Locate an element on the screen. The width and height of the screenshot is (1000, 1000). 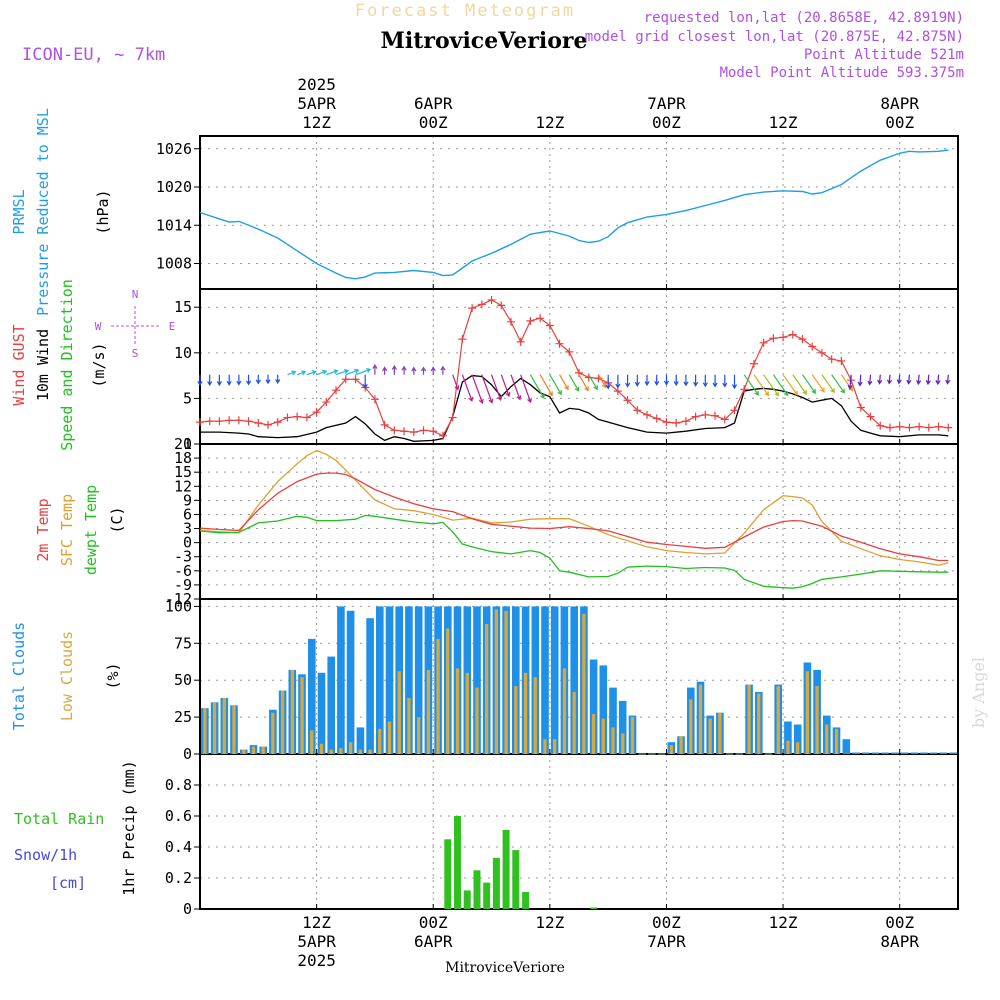
compass-north: N is located at coordinates (135, 294).